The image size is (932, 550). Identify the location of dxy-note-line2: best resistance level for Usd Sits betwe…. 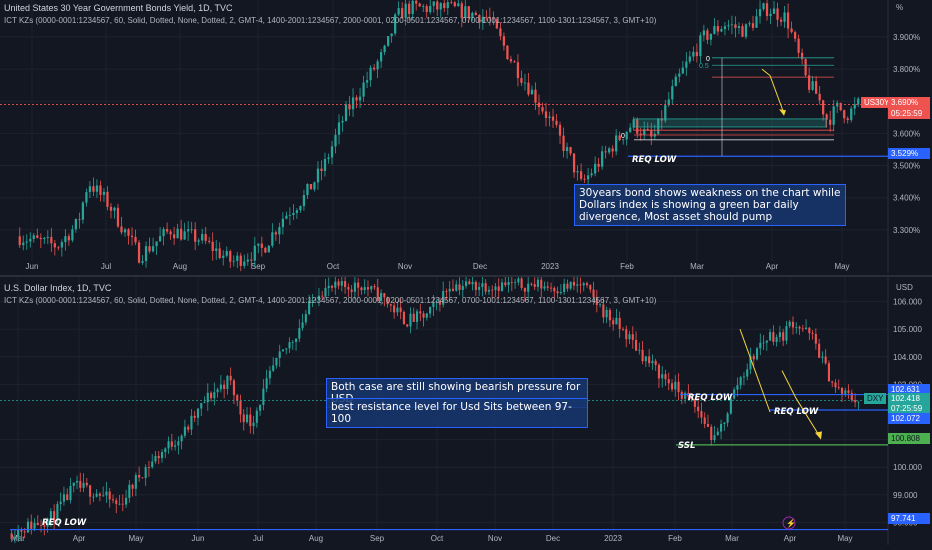
(457, 413).